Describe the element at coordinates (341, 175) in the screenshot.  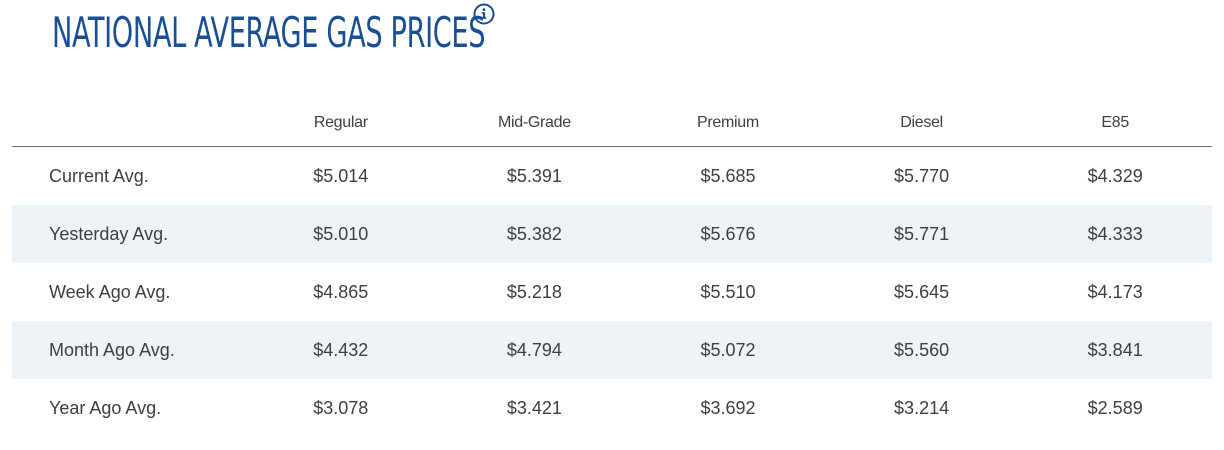
I see `price-cell: $5.014` at that location.